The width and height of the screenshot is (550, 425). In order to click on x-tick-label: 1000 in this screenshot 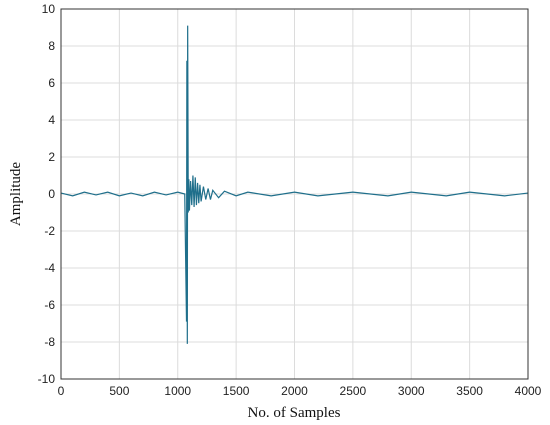, I will do `click(177, 391)`.